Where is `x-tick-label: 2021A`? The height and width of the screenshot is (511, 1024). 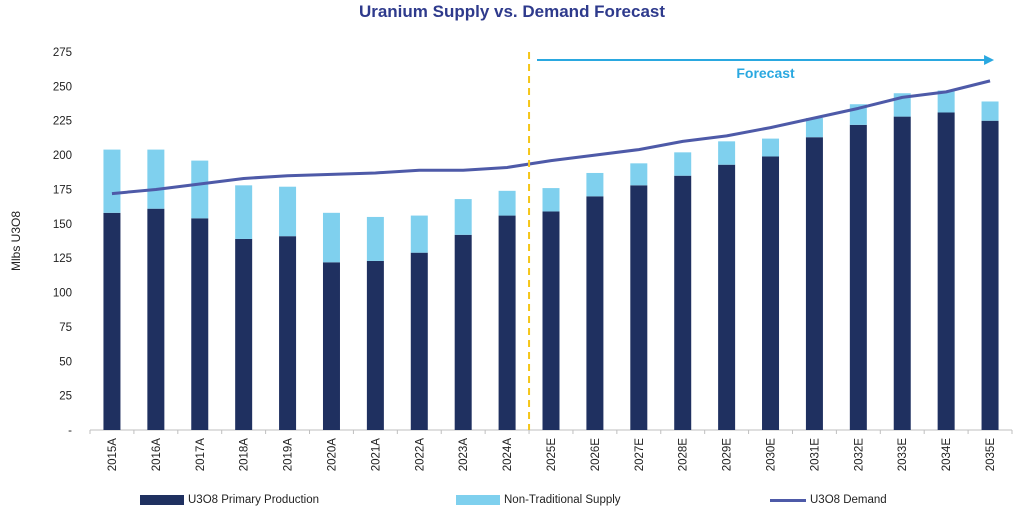 x-tick-label: 2021A is located at coordinates (376, 455).